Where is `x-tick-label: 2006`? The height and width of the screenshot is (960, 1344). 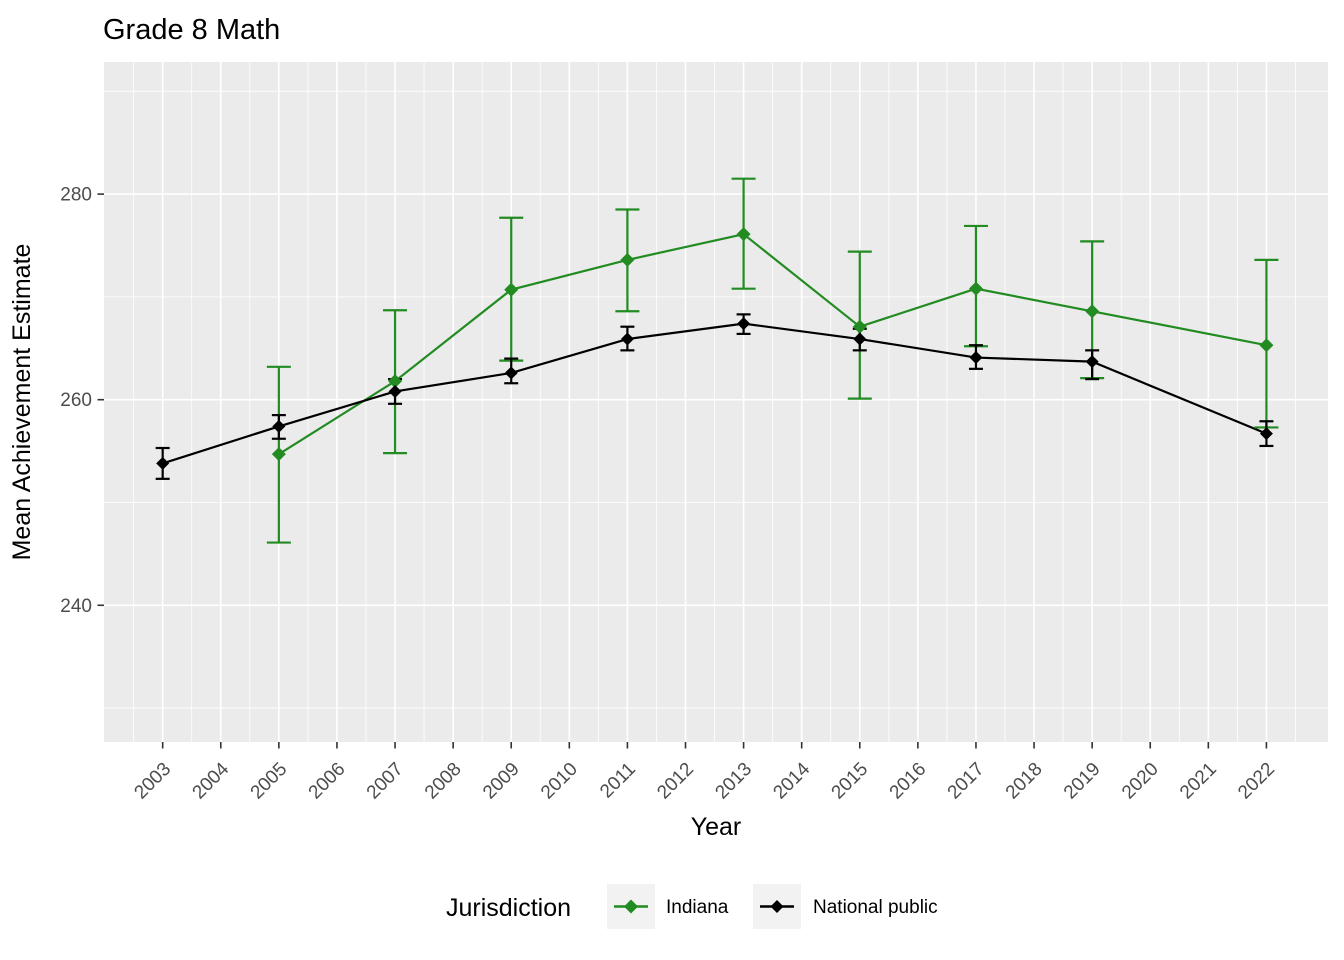
x-tick-label: 2006 is located at coordinates (327, 781).